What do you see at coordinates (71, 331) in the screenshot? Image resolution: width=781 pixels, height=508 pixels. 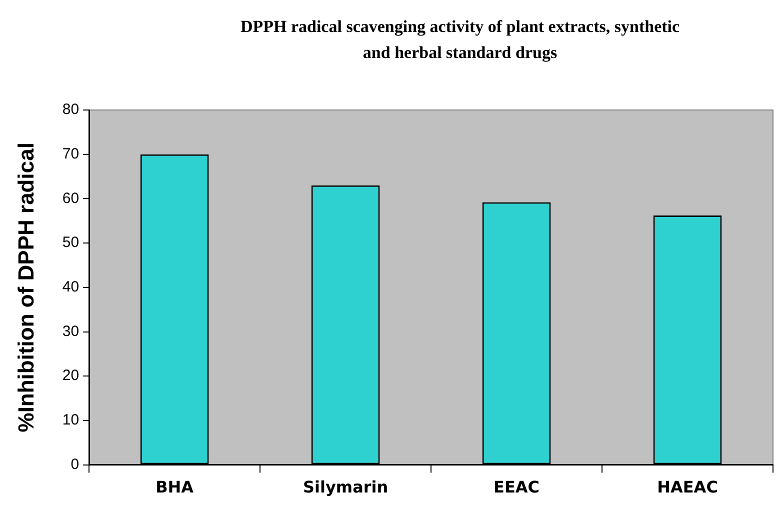 I see `y-tick-label: 30` at bounding box center [71, 331].